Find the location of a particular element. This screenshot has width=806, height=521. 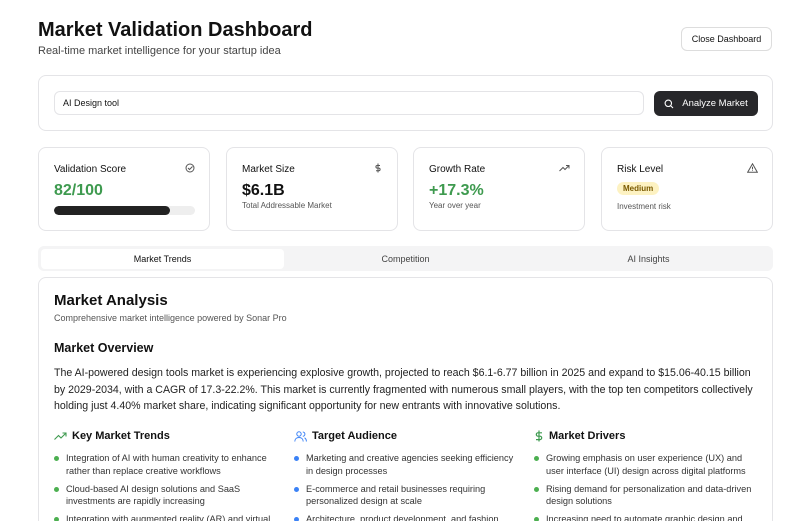

stat-card: Validation Score 82/100 is located at coordinates (124, 189).